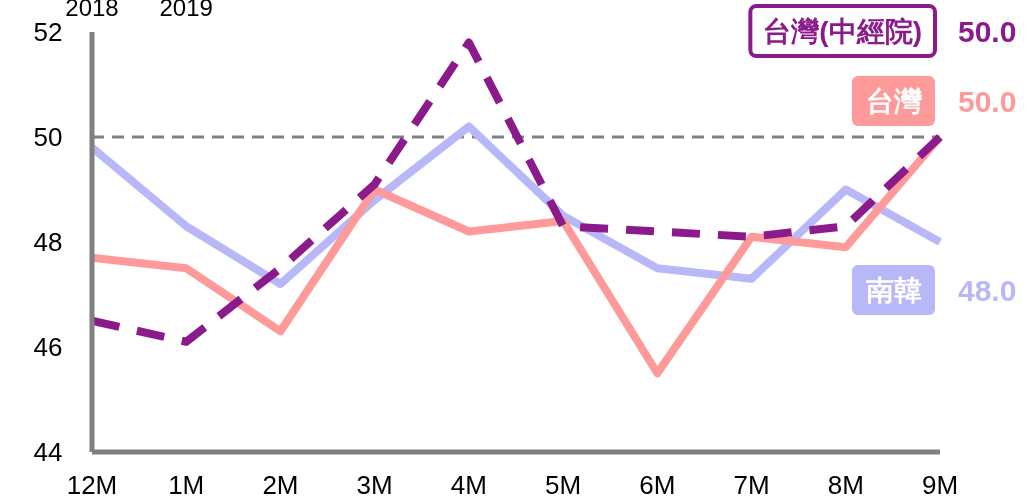 Image resolution: width=1035 pixels, height=502 pixels. I want to click on x-tick-label: 3M, so click(374, 485).